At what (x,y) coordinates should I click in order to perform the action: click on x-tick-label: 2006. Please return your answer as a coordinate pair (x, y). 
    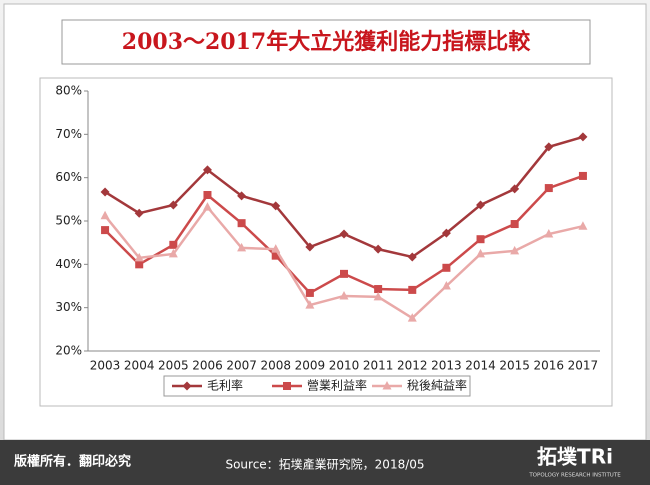
    Looking at the image, I should click on (207, 366).